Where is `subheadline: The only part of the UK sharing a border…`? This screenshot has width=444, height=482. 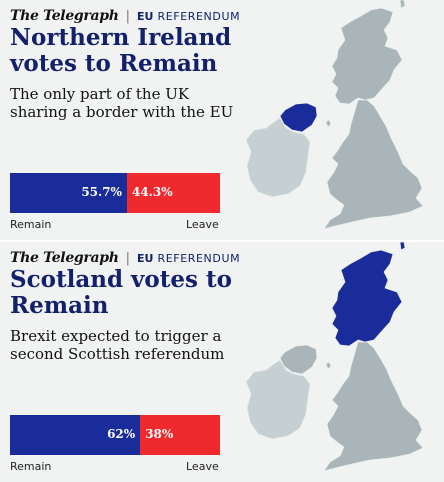
subheadline: The only part of the UK sharing a border… is located at coordinates (122, 103).